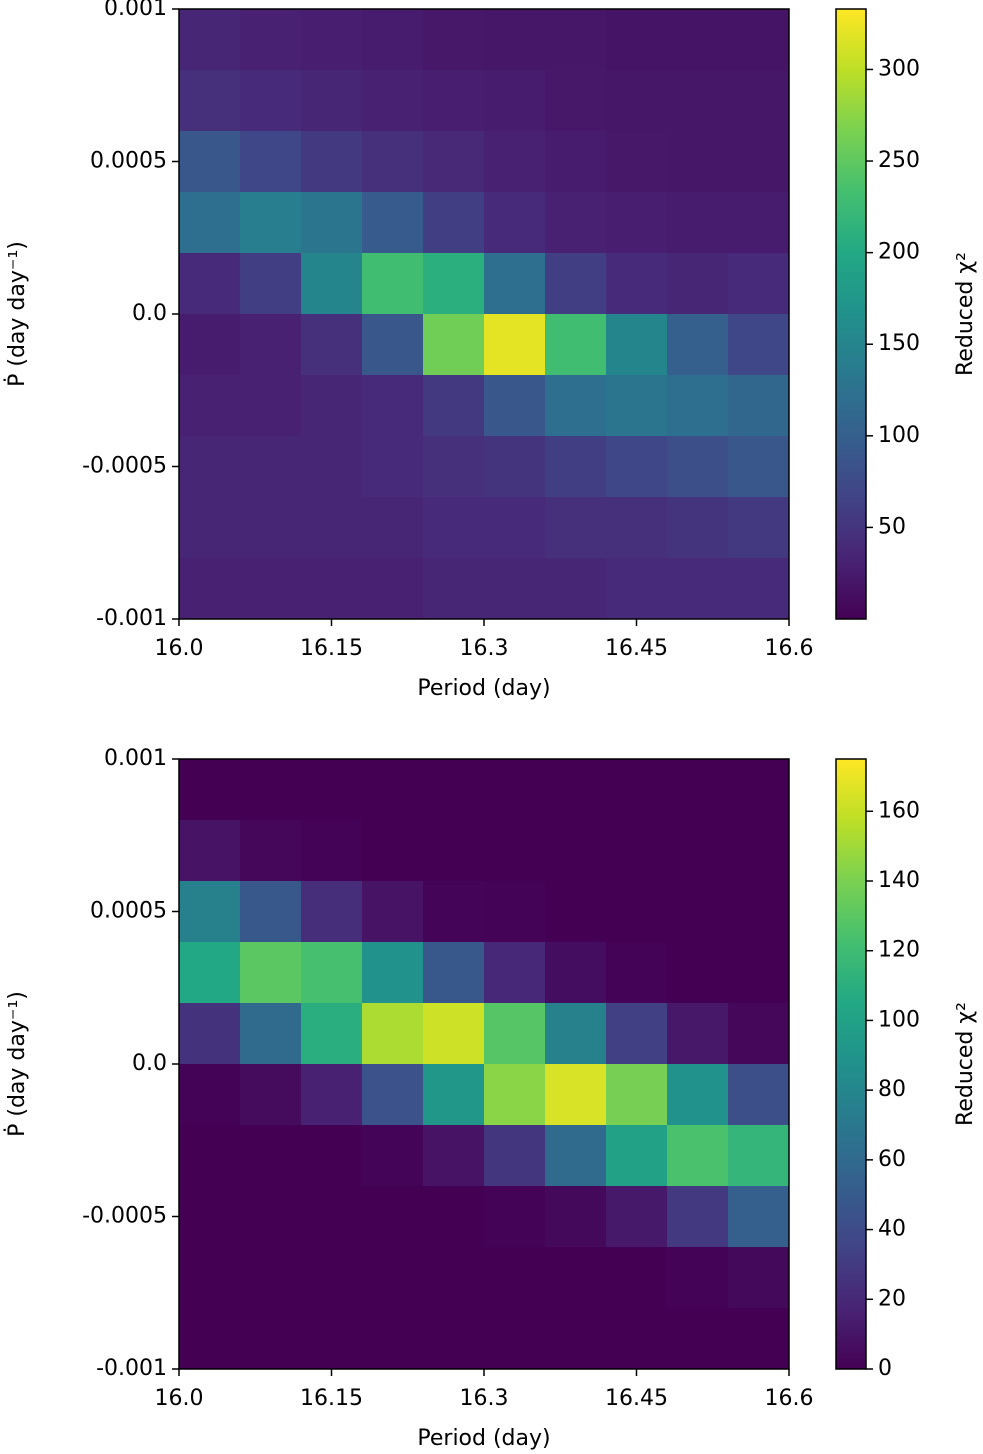  What do you see at coordinates (885, 1368) in the screenshot?
I see `colorbar-tick-label: 0` at bounding box center [885, 1368].